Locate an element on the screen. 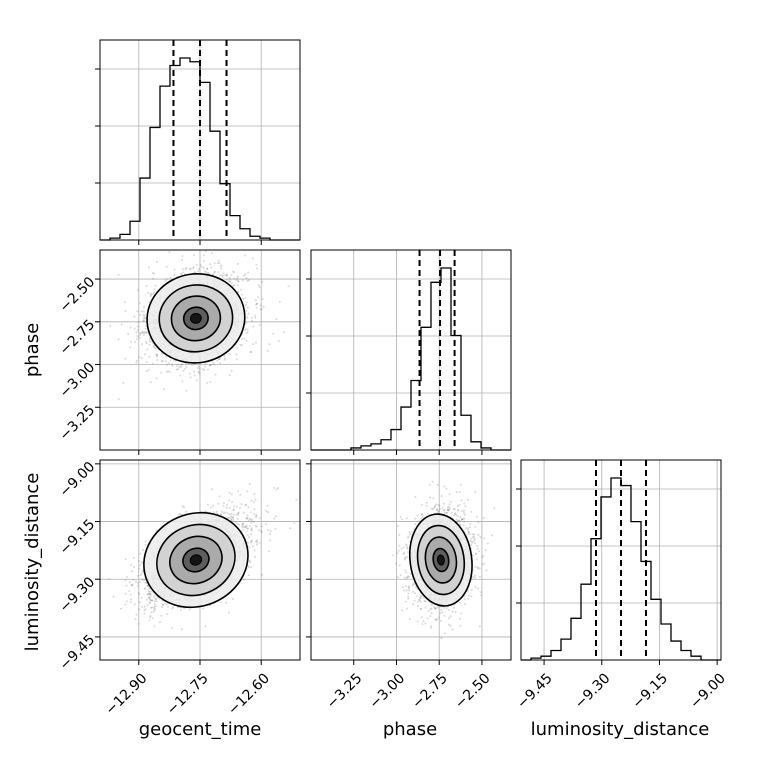  histogram-geocent_time is located at coordinates (198, 140).